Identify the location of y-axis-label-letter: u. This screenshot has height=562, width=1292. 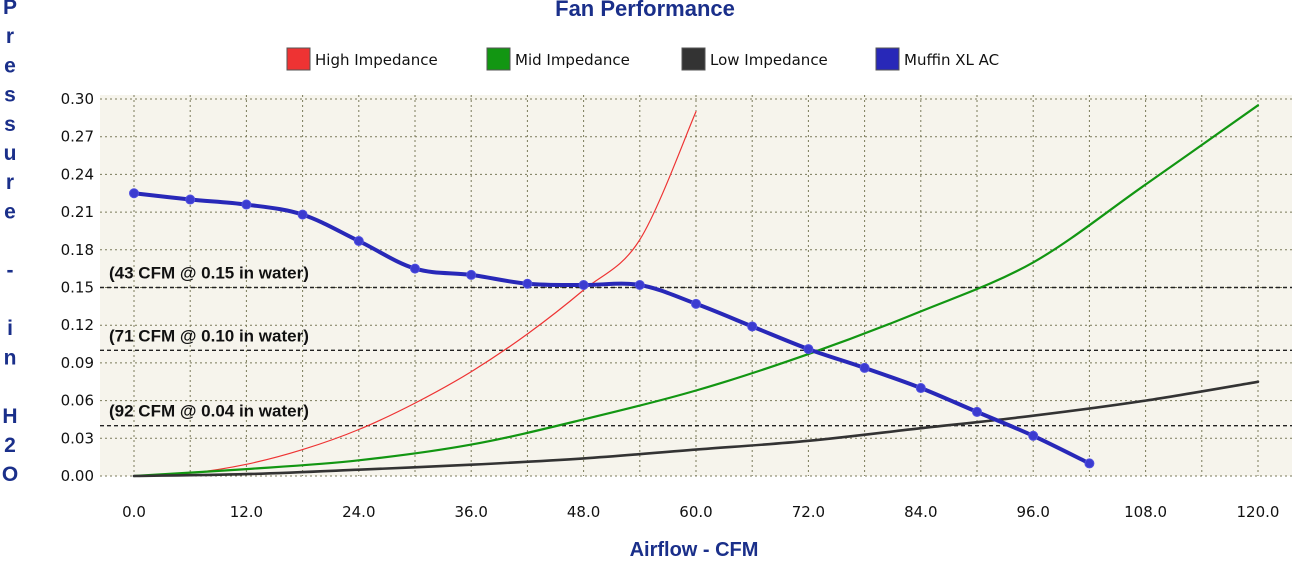
(10, 153).